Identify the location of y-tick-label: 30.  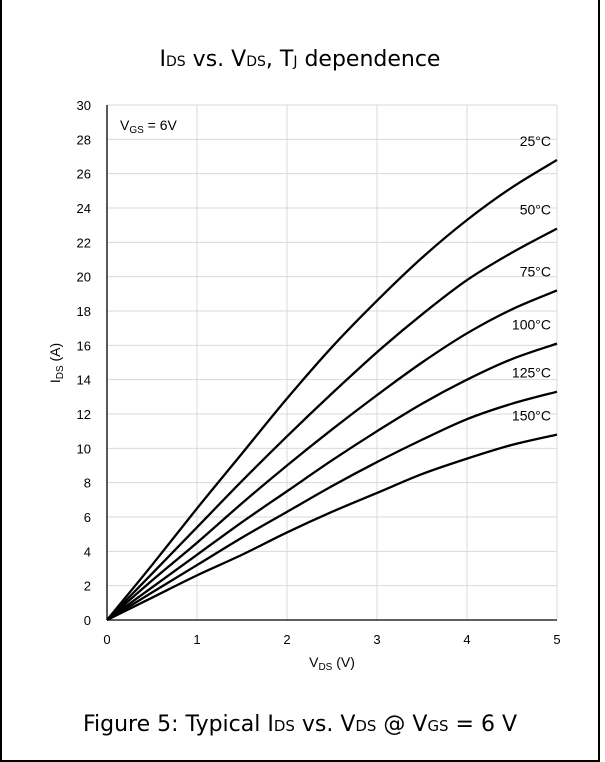
(84, 105).